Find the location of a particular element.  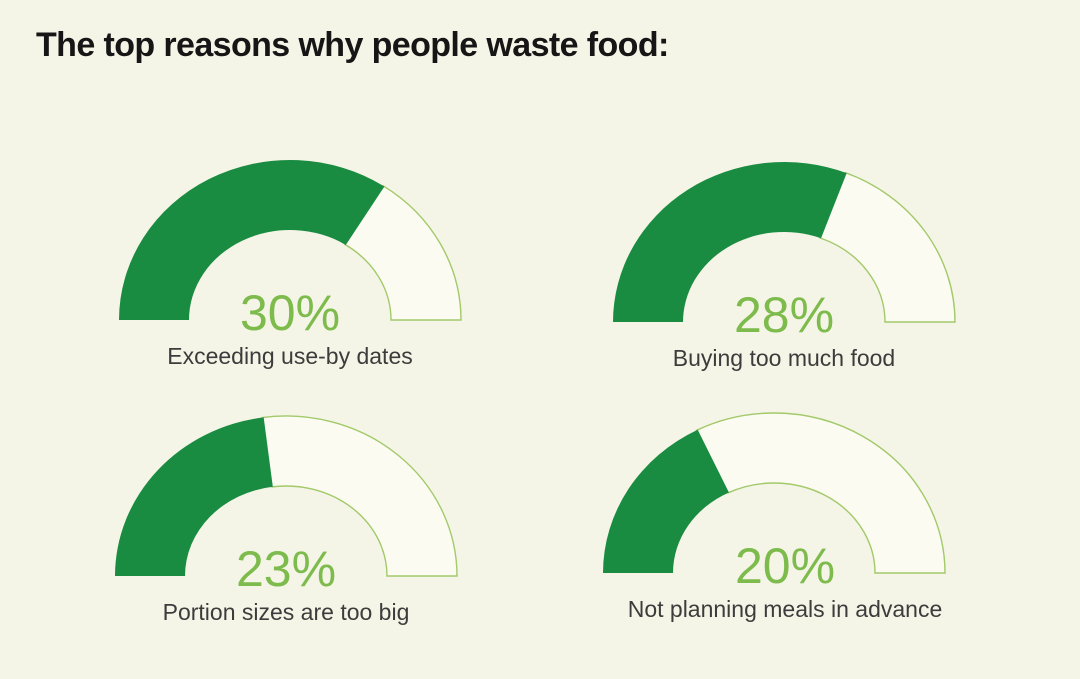

gauge-value: 30% is located at coordinates (290, 313).